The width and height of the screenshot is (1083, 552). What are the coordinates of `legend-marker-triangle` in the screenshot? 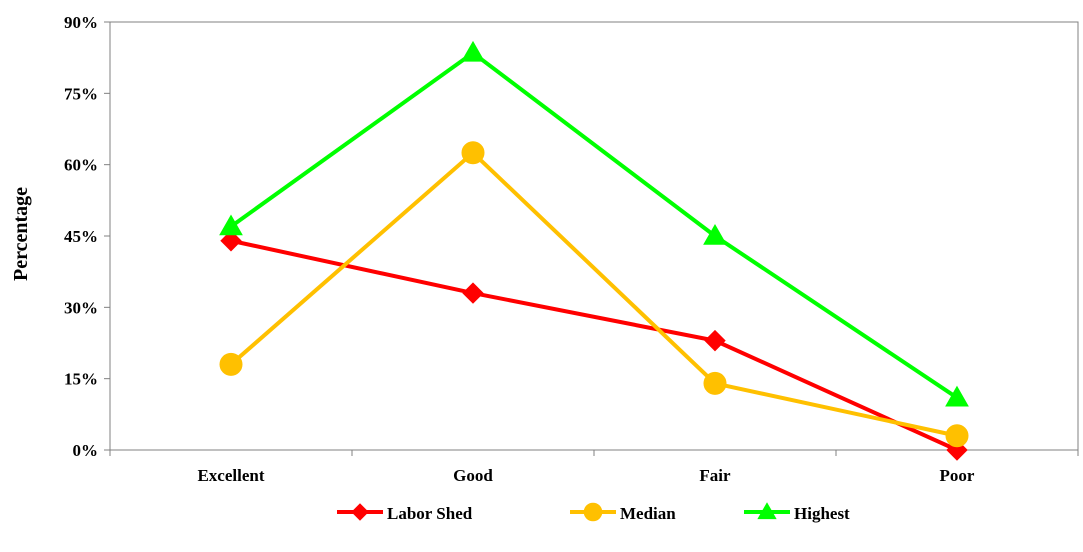 It's located at (767, 511).